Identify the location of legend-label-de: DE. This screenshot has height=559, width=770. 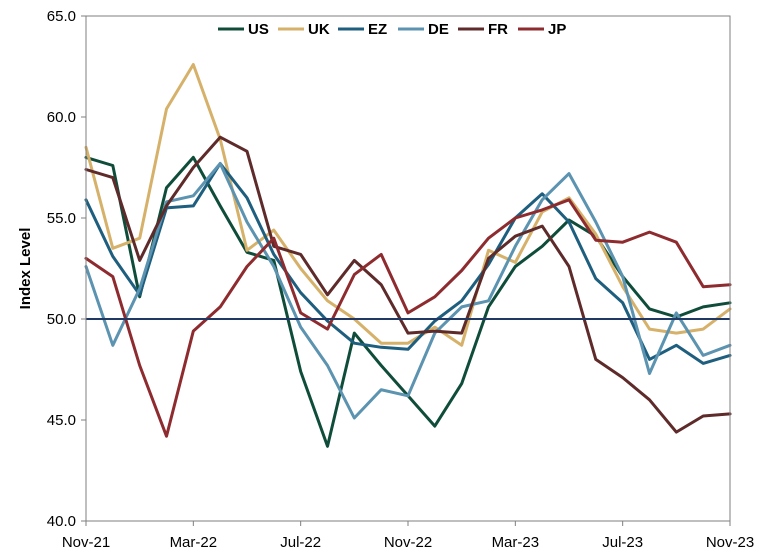
(438, 29).